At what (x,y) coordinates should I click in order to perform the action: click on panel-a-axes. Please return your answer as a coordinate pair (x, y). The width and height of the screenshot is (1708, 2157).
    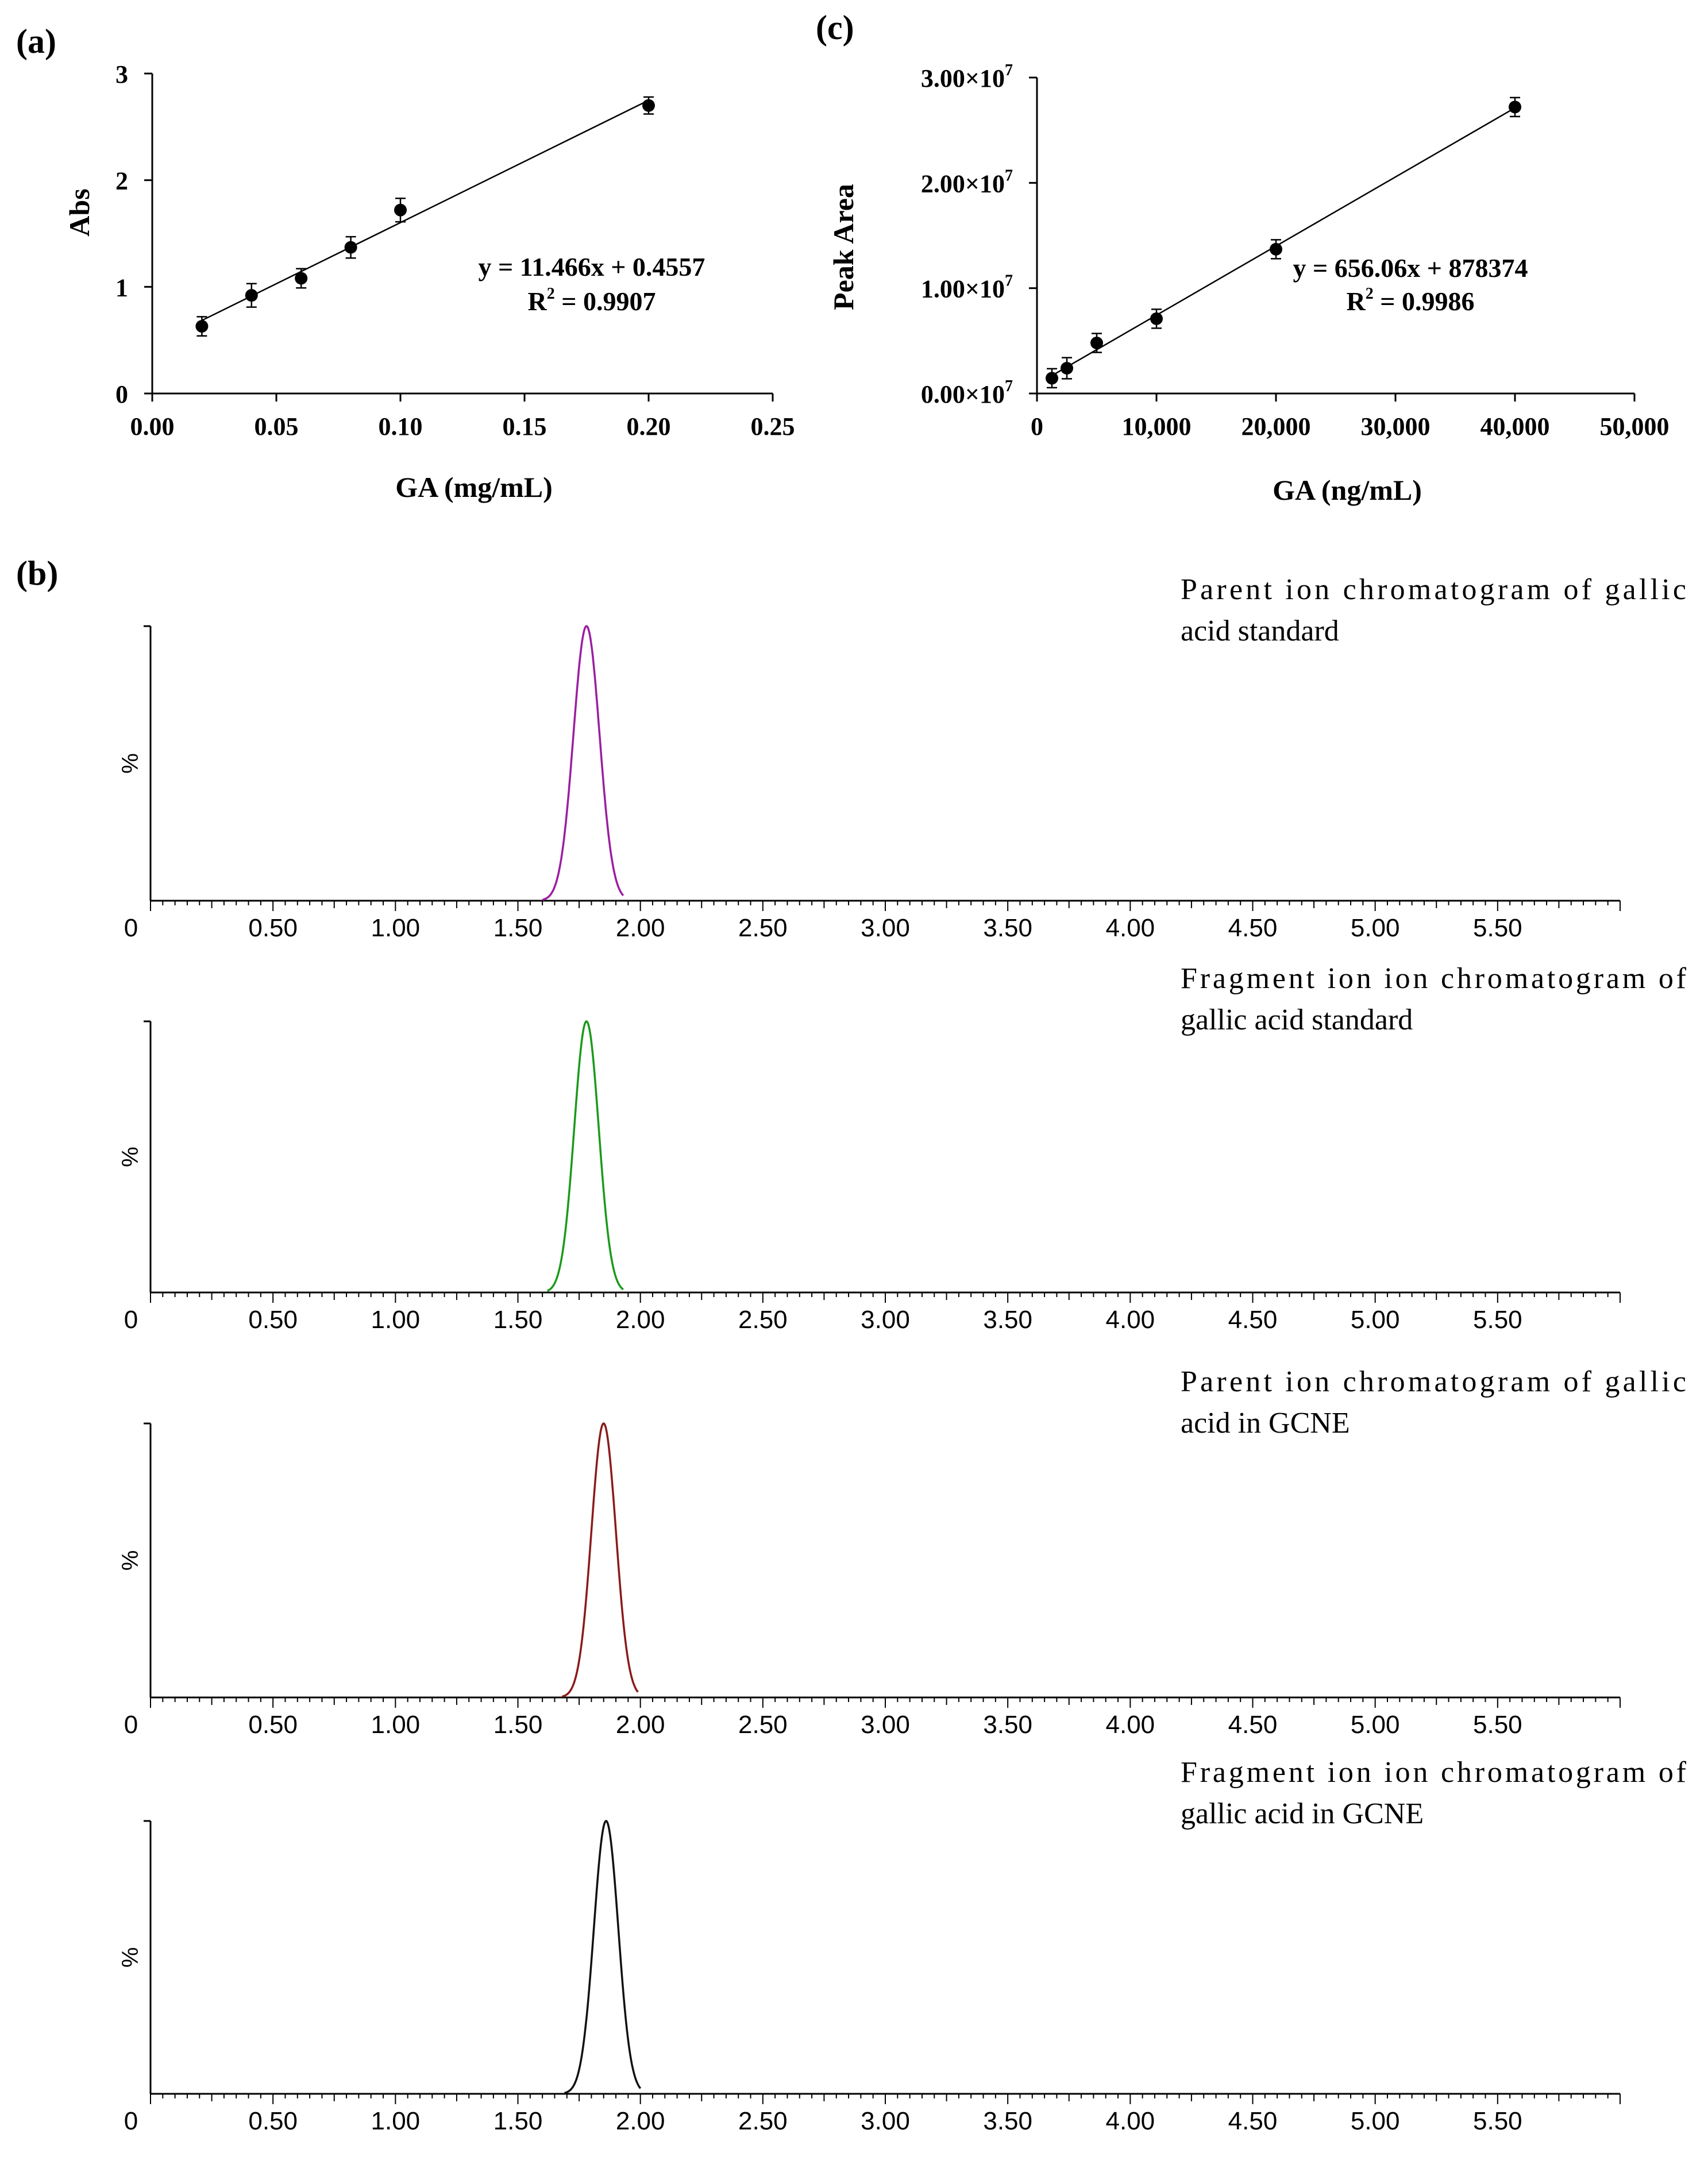
    Looking at the image, I should click on (462, 234).